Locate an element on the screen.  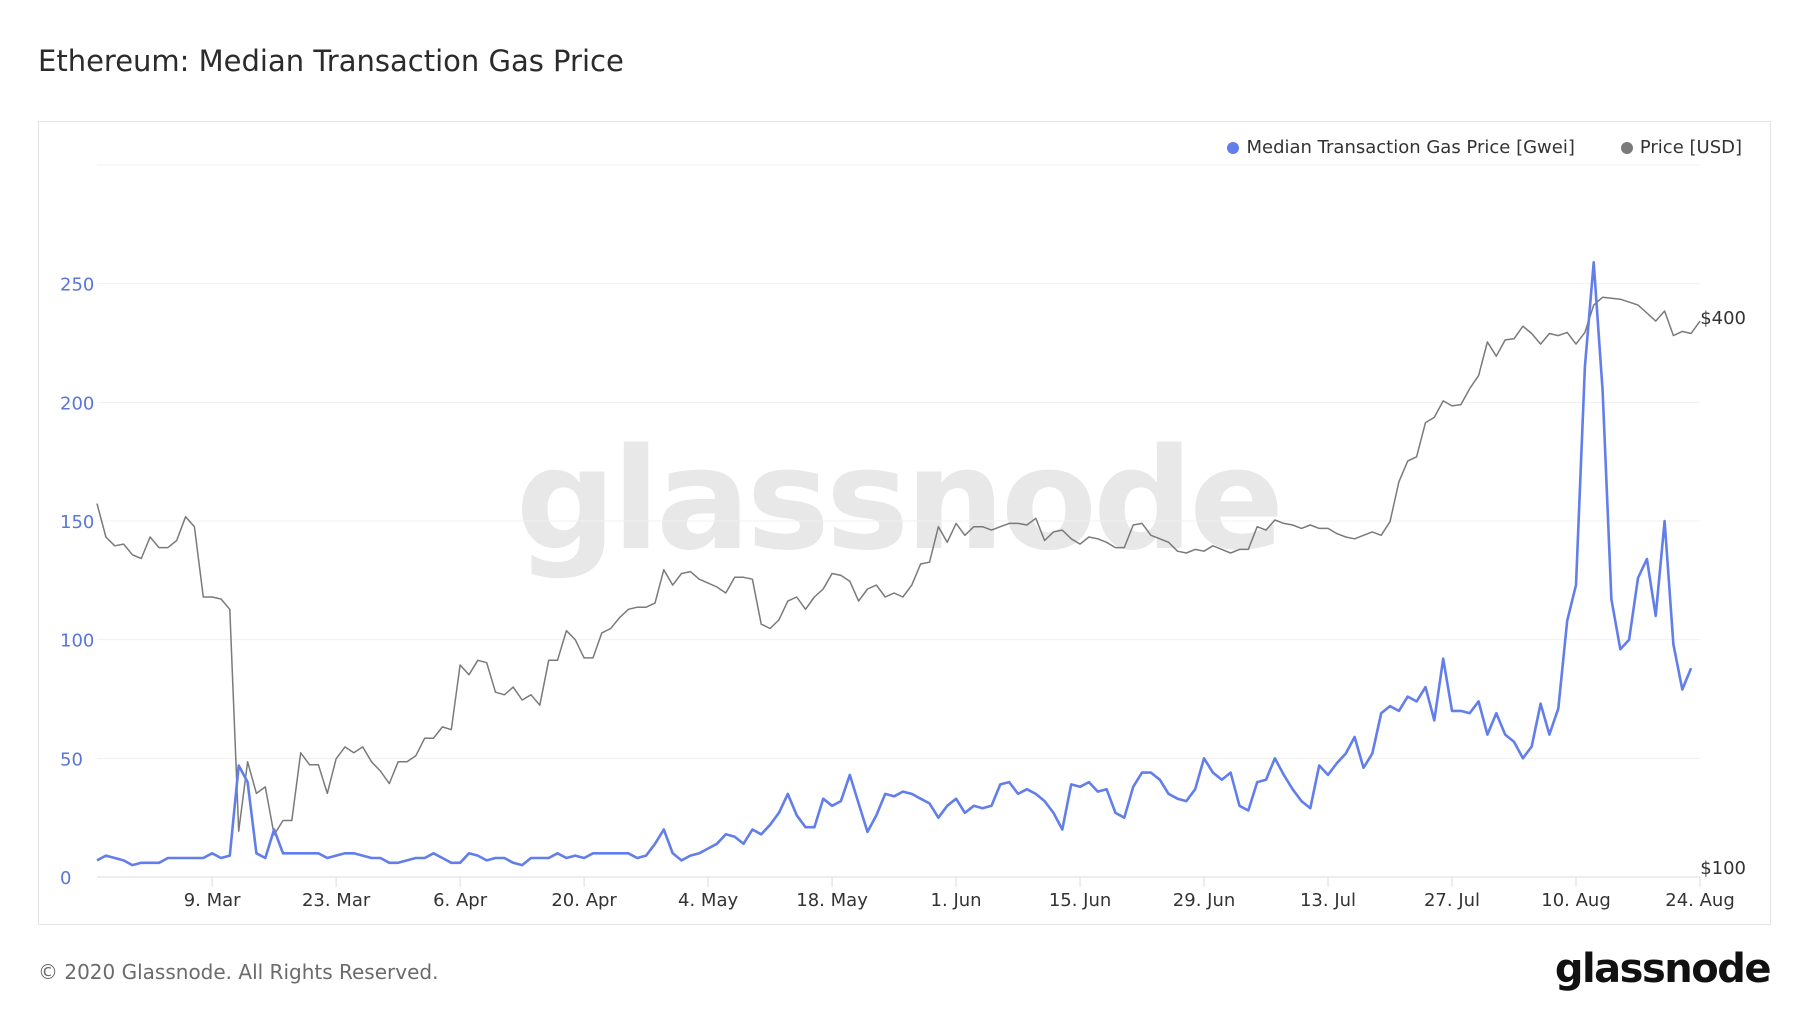
glassnode-logo: glassnode is located at coordinates (1663, 969).